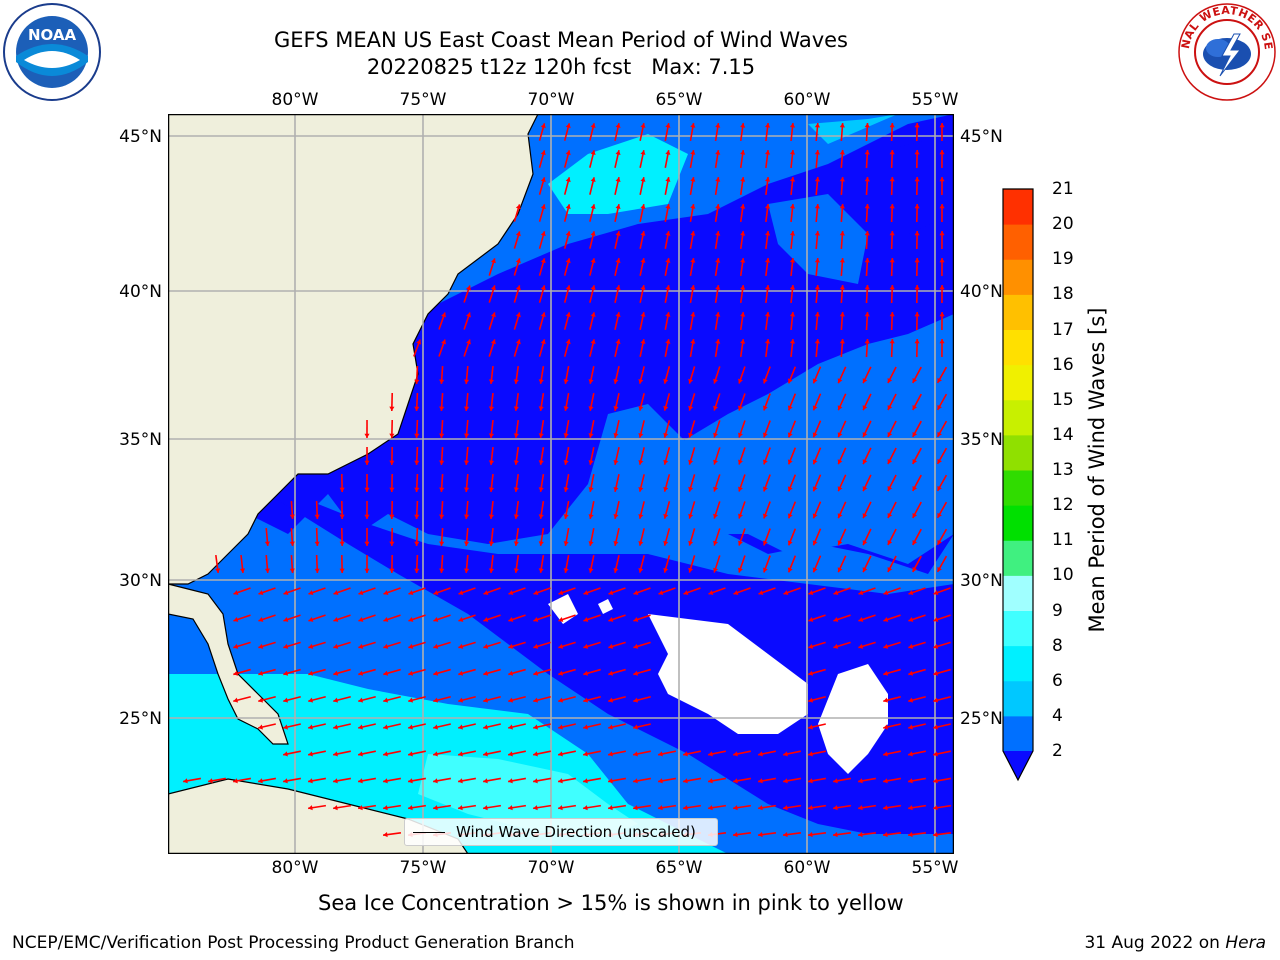 The width and height of the screenshot is (1280, 960). I want to click on map-legend: Wind Wave Direction (unscaled), so click(561, 832).